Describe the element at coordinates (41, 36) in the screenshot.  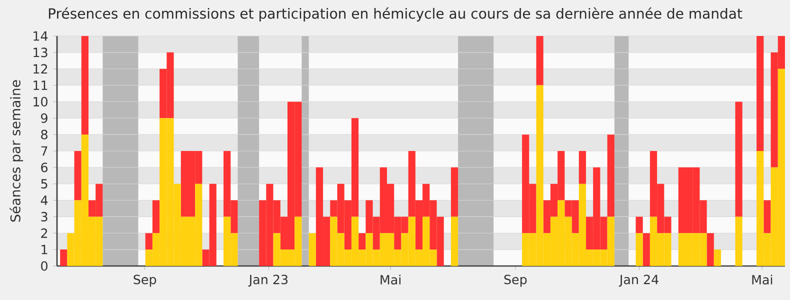
I see `y-tick-label: 14` at that location.